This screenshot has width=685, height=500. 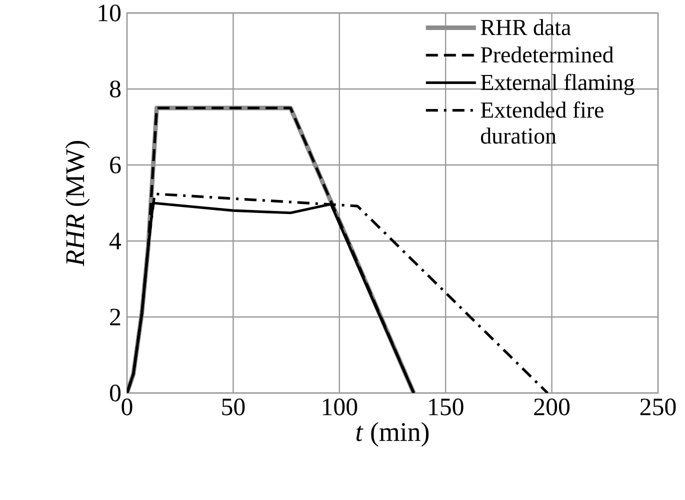 I want to click on y-tick-label: 2, so click(x=115, y=317).